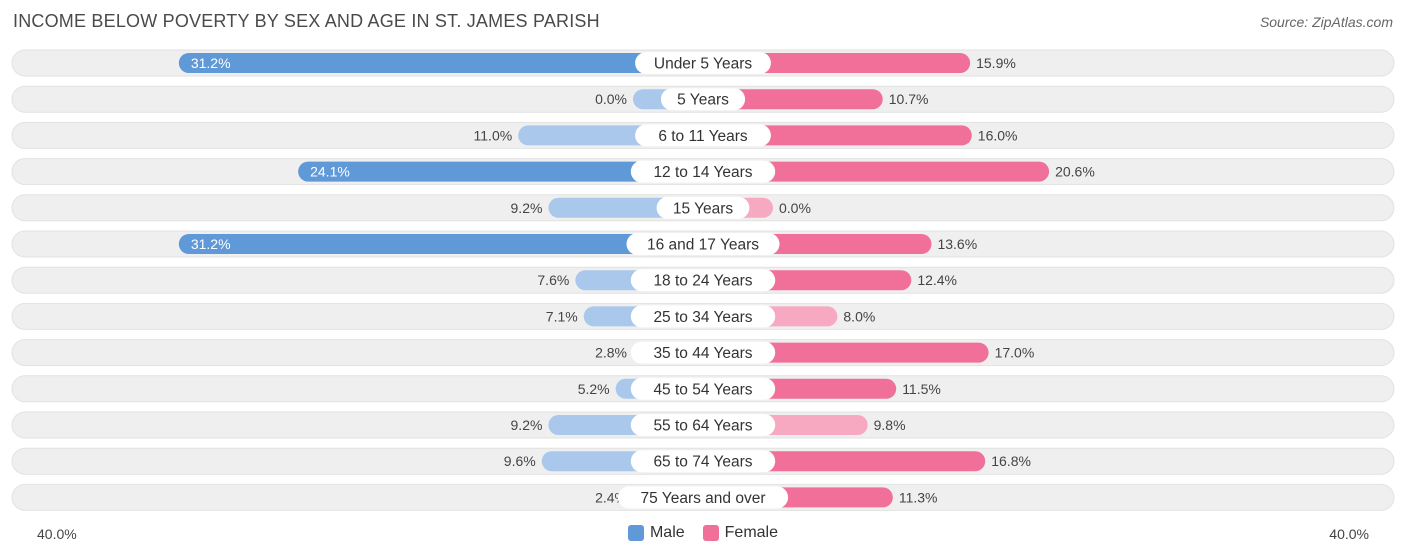  Describe the element at coordinates (1326, 22) in the screenshot. I see `source-label: Source: ZipAtlas.com` at that location.